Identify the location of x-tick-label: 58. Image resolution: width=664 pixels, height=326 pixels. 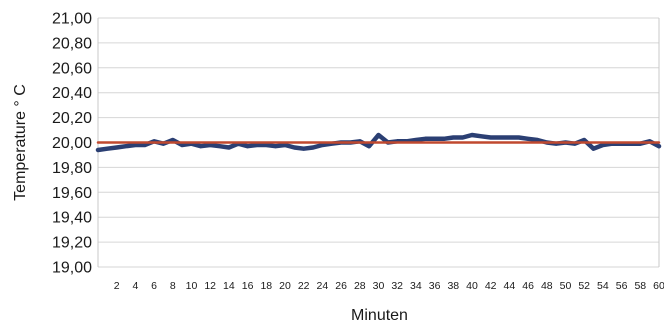
(640, 286).